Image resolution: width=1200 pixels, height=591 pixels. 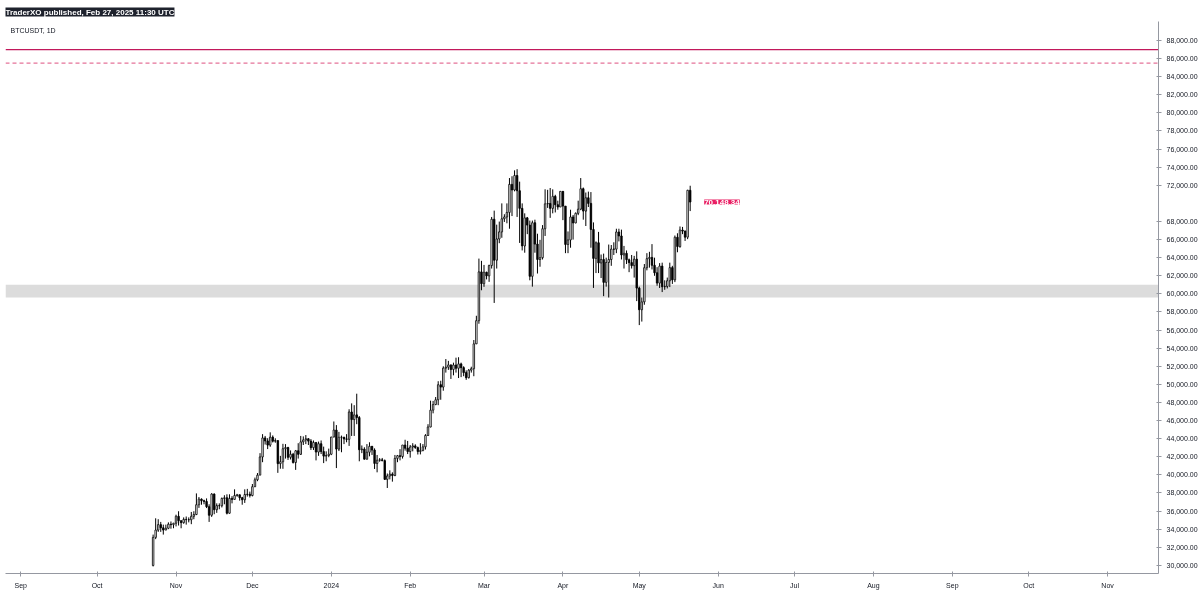 I want to click on annotation: 70,148.34, so click(x=722, y=202).